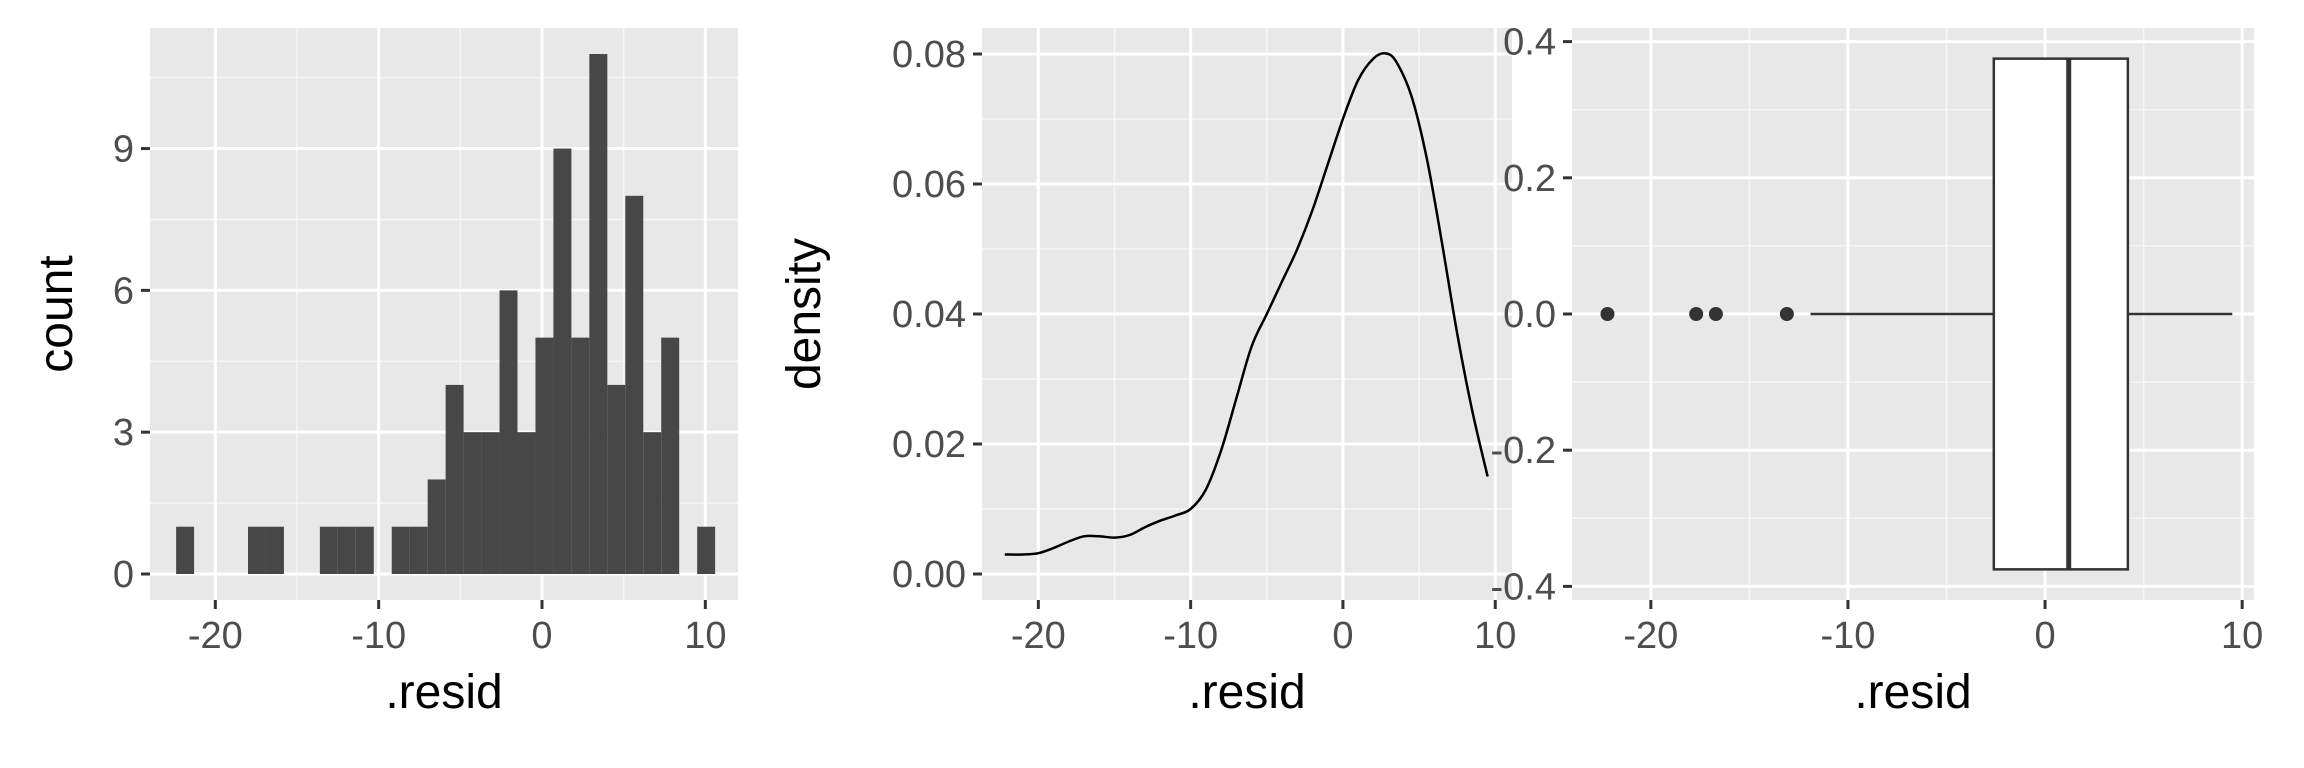 Image resolution: width=2304 pixels, height=768 pixels. Describe the element at coordinates (929, 445) in the screenshot. I see `y-tick-label: 0.02` at that location.